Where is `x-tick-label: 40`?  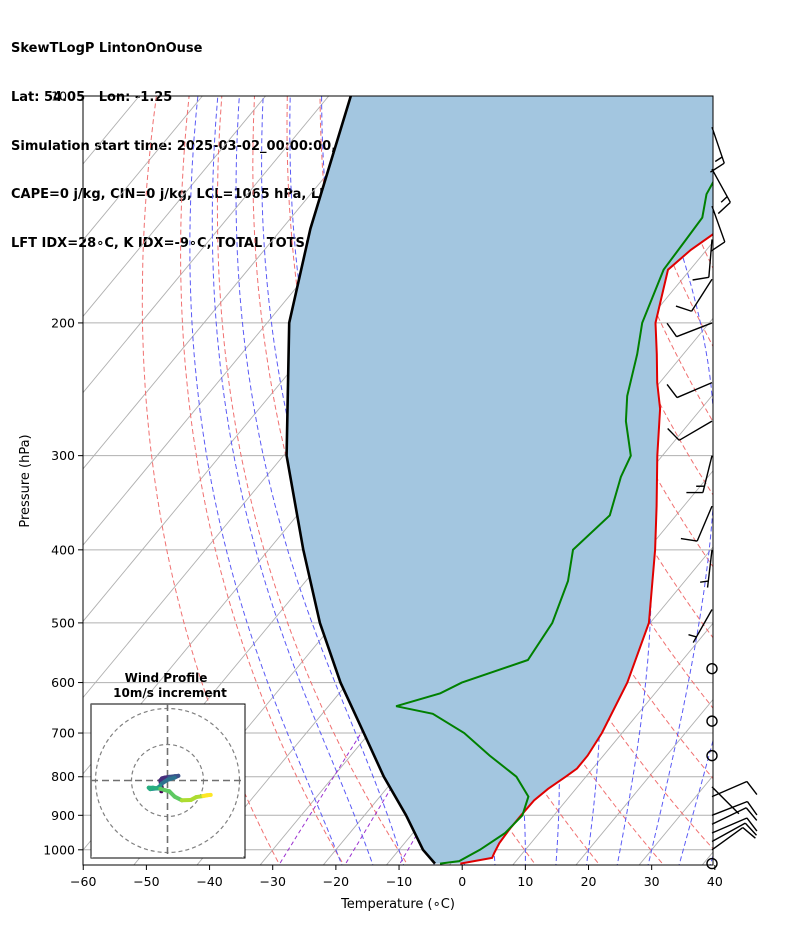 x-tick-label: 40 is located at coordinates (715, 881).